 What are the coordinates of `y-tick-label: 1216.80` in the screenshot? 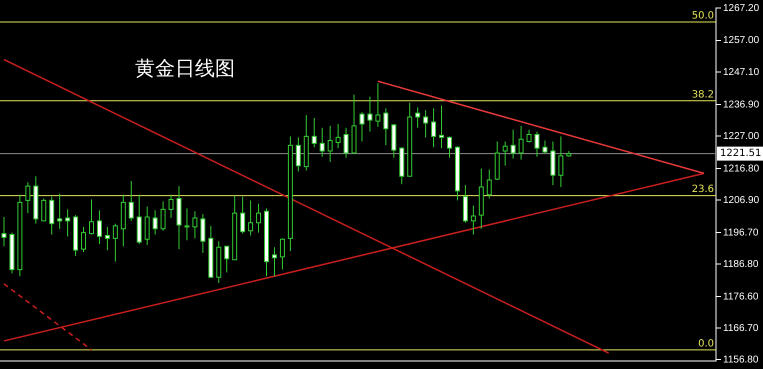 It's located at (741, 168).